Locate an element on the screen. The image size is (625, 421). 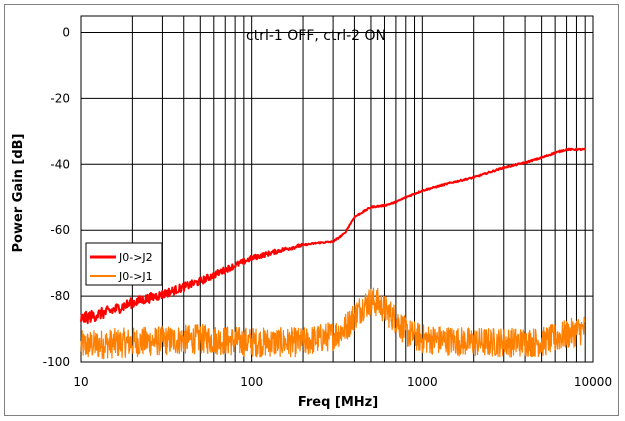
x-tick-label: 10 is located at coordinates (80, 382).